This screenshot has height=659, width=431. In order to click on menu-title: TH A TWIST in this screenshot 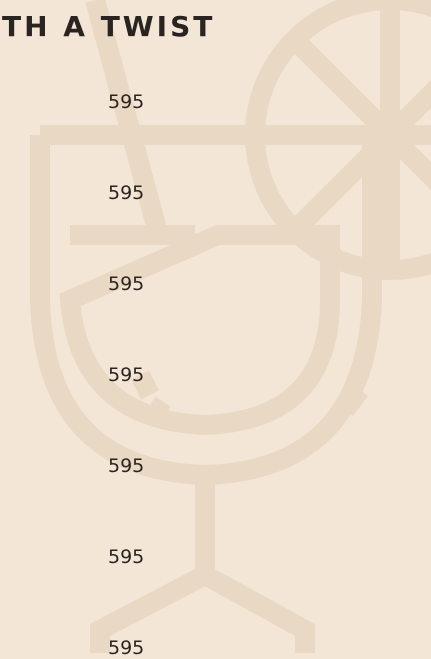, I will do `click(109, 26)`.